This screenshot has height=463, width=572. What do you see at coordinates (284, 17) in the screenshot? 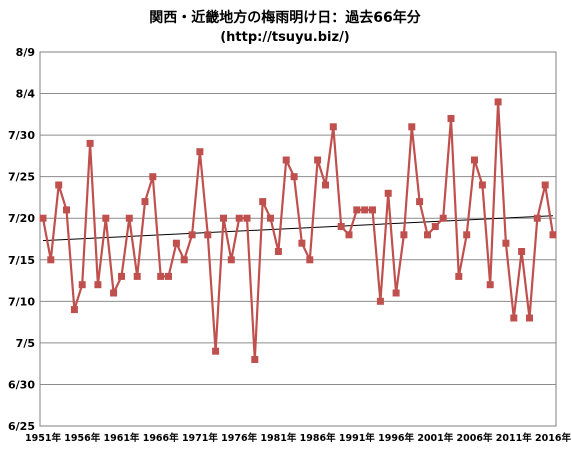
I see `chart-title: 関西・近畿地方の梅雨明け日：過去66年分` at bounding box center [284, 17].